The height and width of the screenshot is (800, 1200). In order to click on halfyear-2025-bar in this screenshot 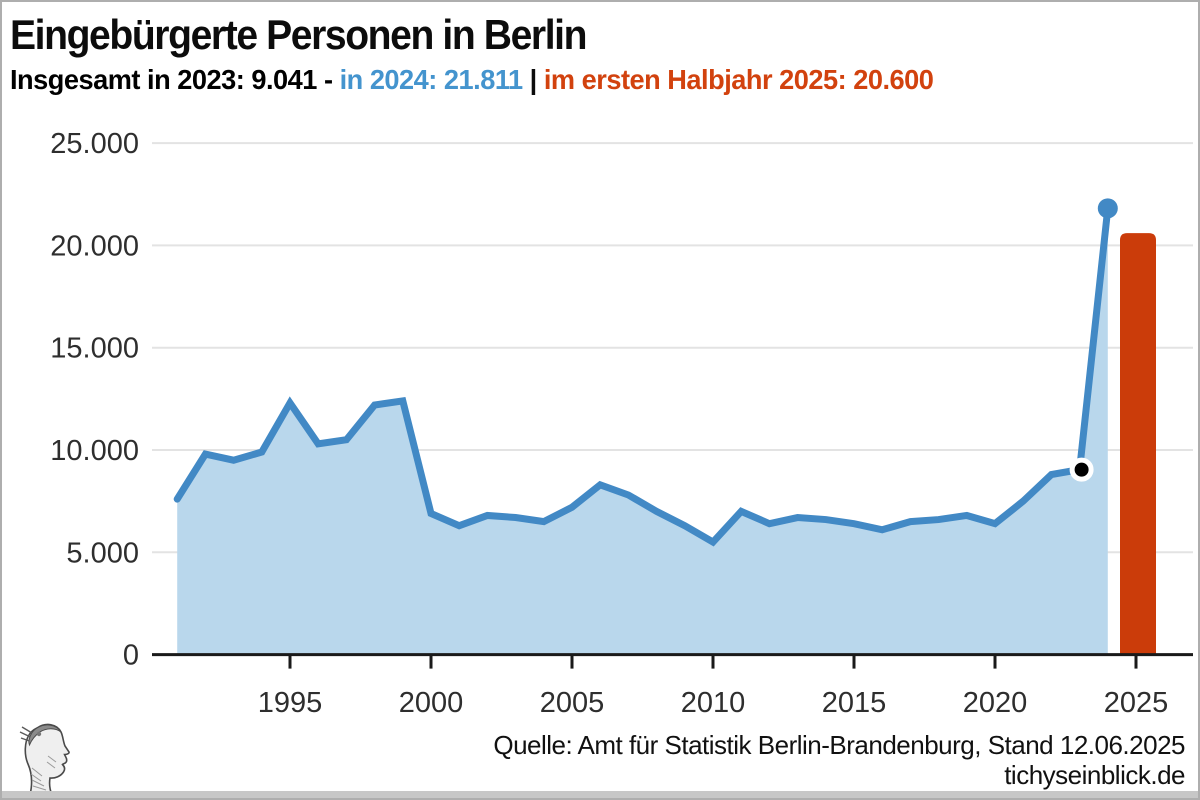, I will do `click(1138, 444)`.